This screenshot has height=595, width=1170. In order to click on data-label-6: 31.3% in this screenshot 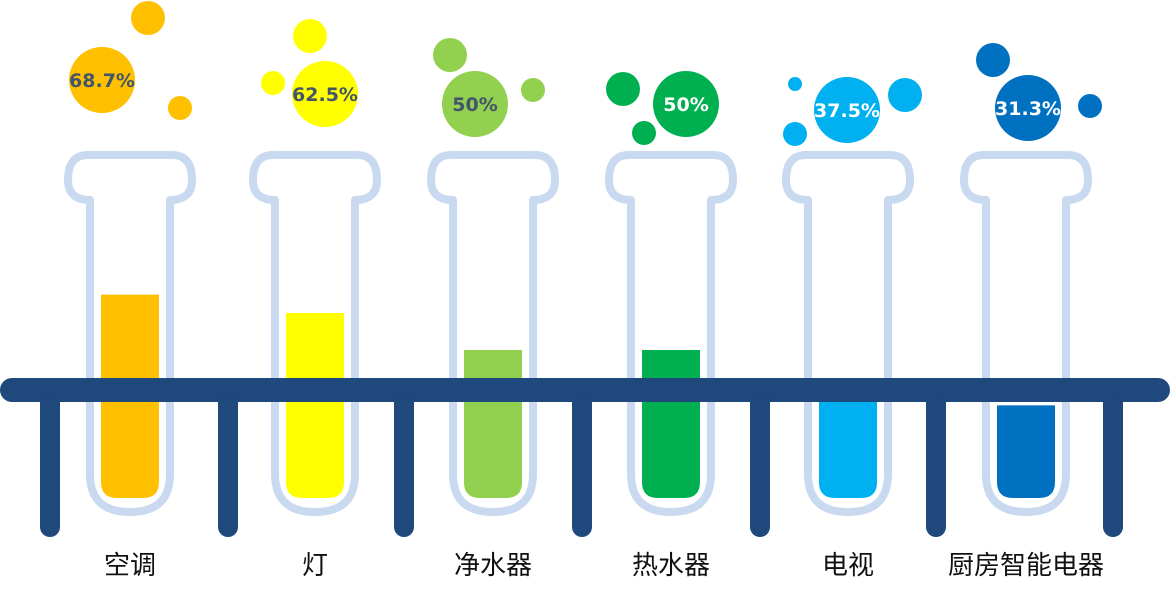, I will do `click(1028, 109)`.